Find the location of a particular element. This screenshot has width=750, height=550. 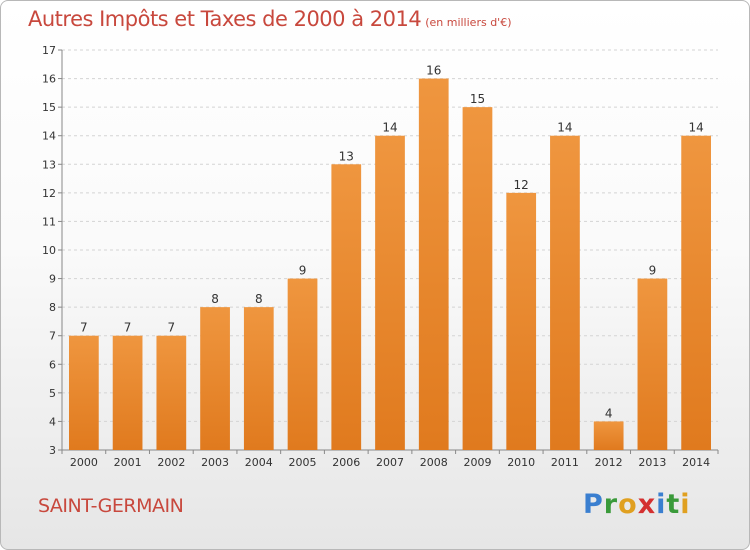

commune-name: SAINT-GERMAIN is located at coordinates (111, 506).